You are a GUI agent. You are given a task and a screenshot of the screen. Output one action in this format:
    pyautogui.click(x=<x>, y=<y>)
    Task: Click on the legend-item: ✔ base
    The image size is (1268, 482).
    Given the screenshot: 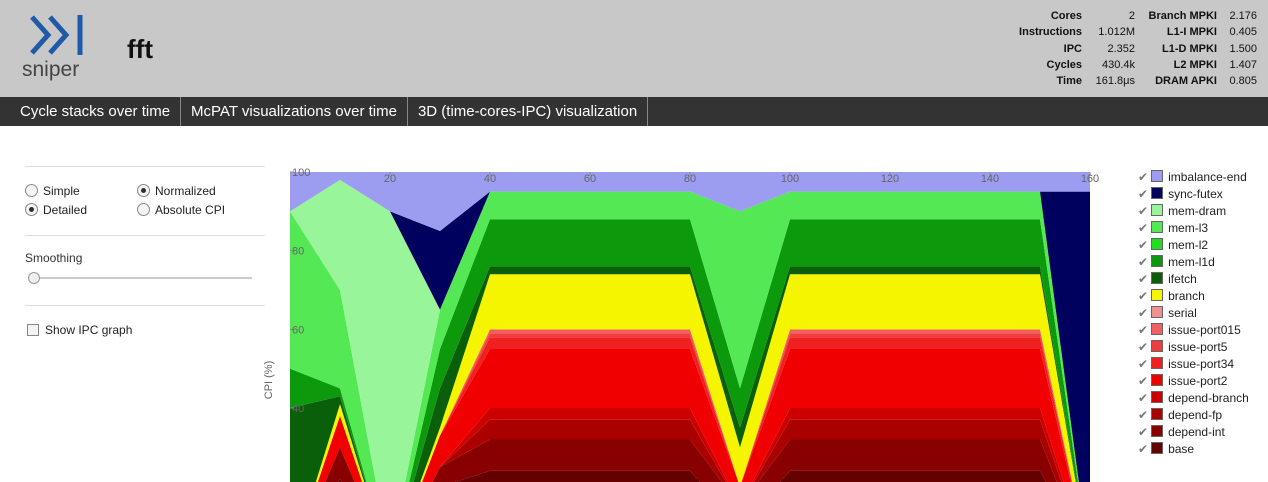 What is the action you would take?
    pyautogui.click(x=1166, y=449)
    